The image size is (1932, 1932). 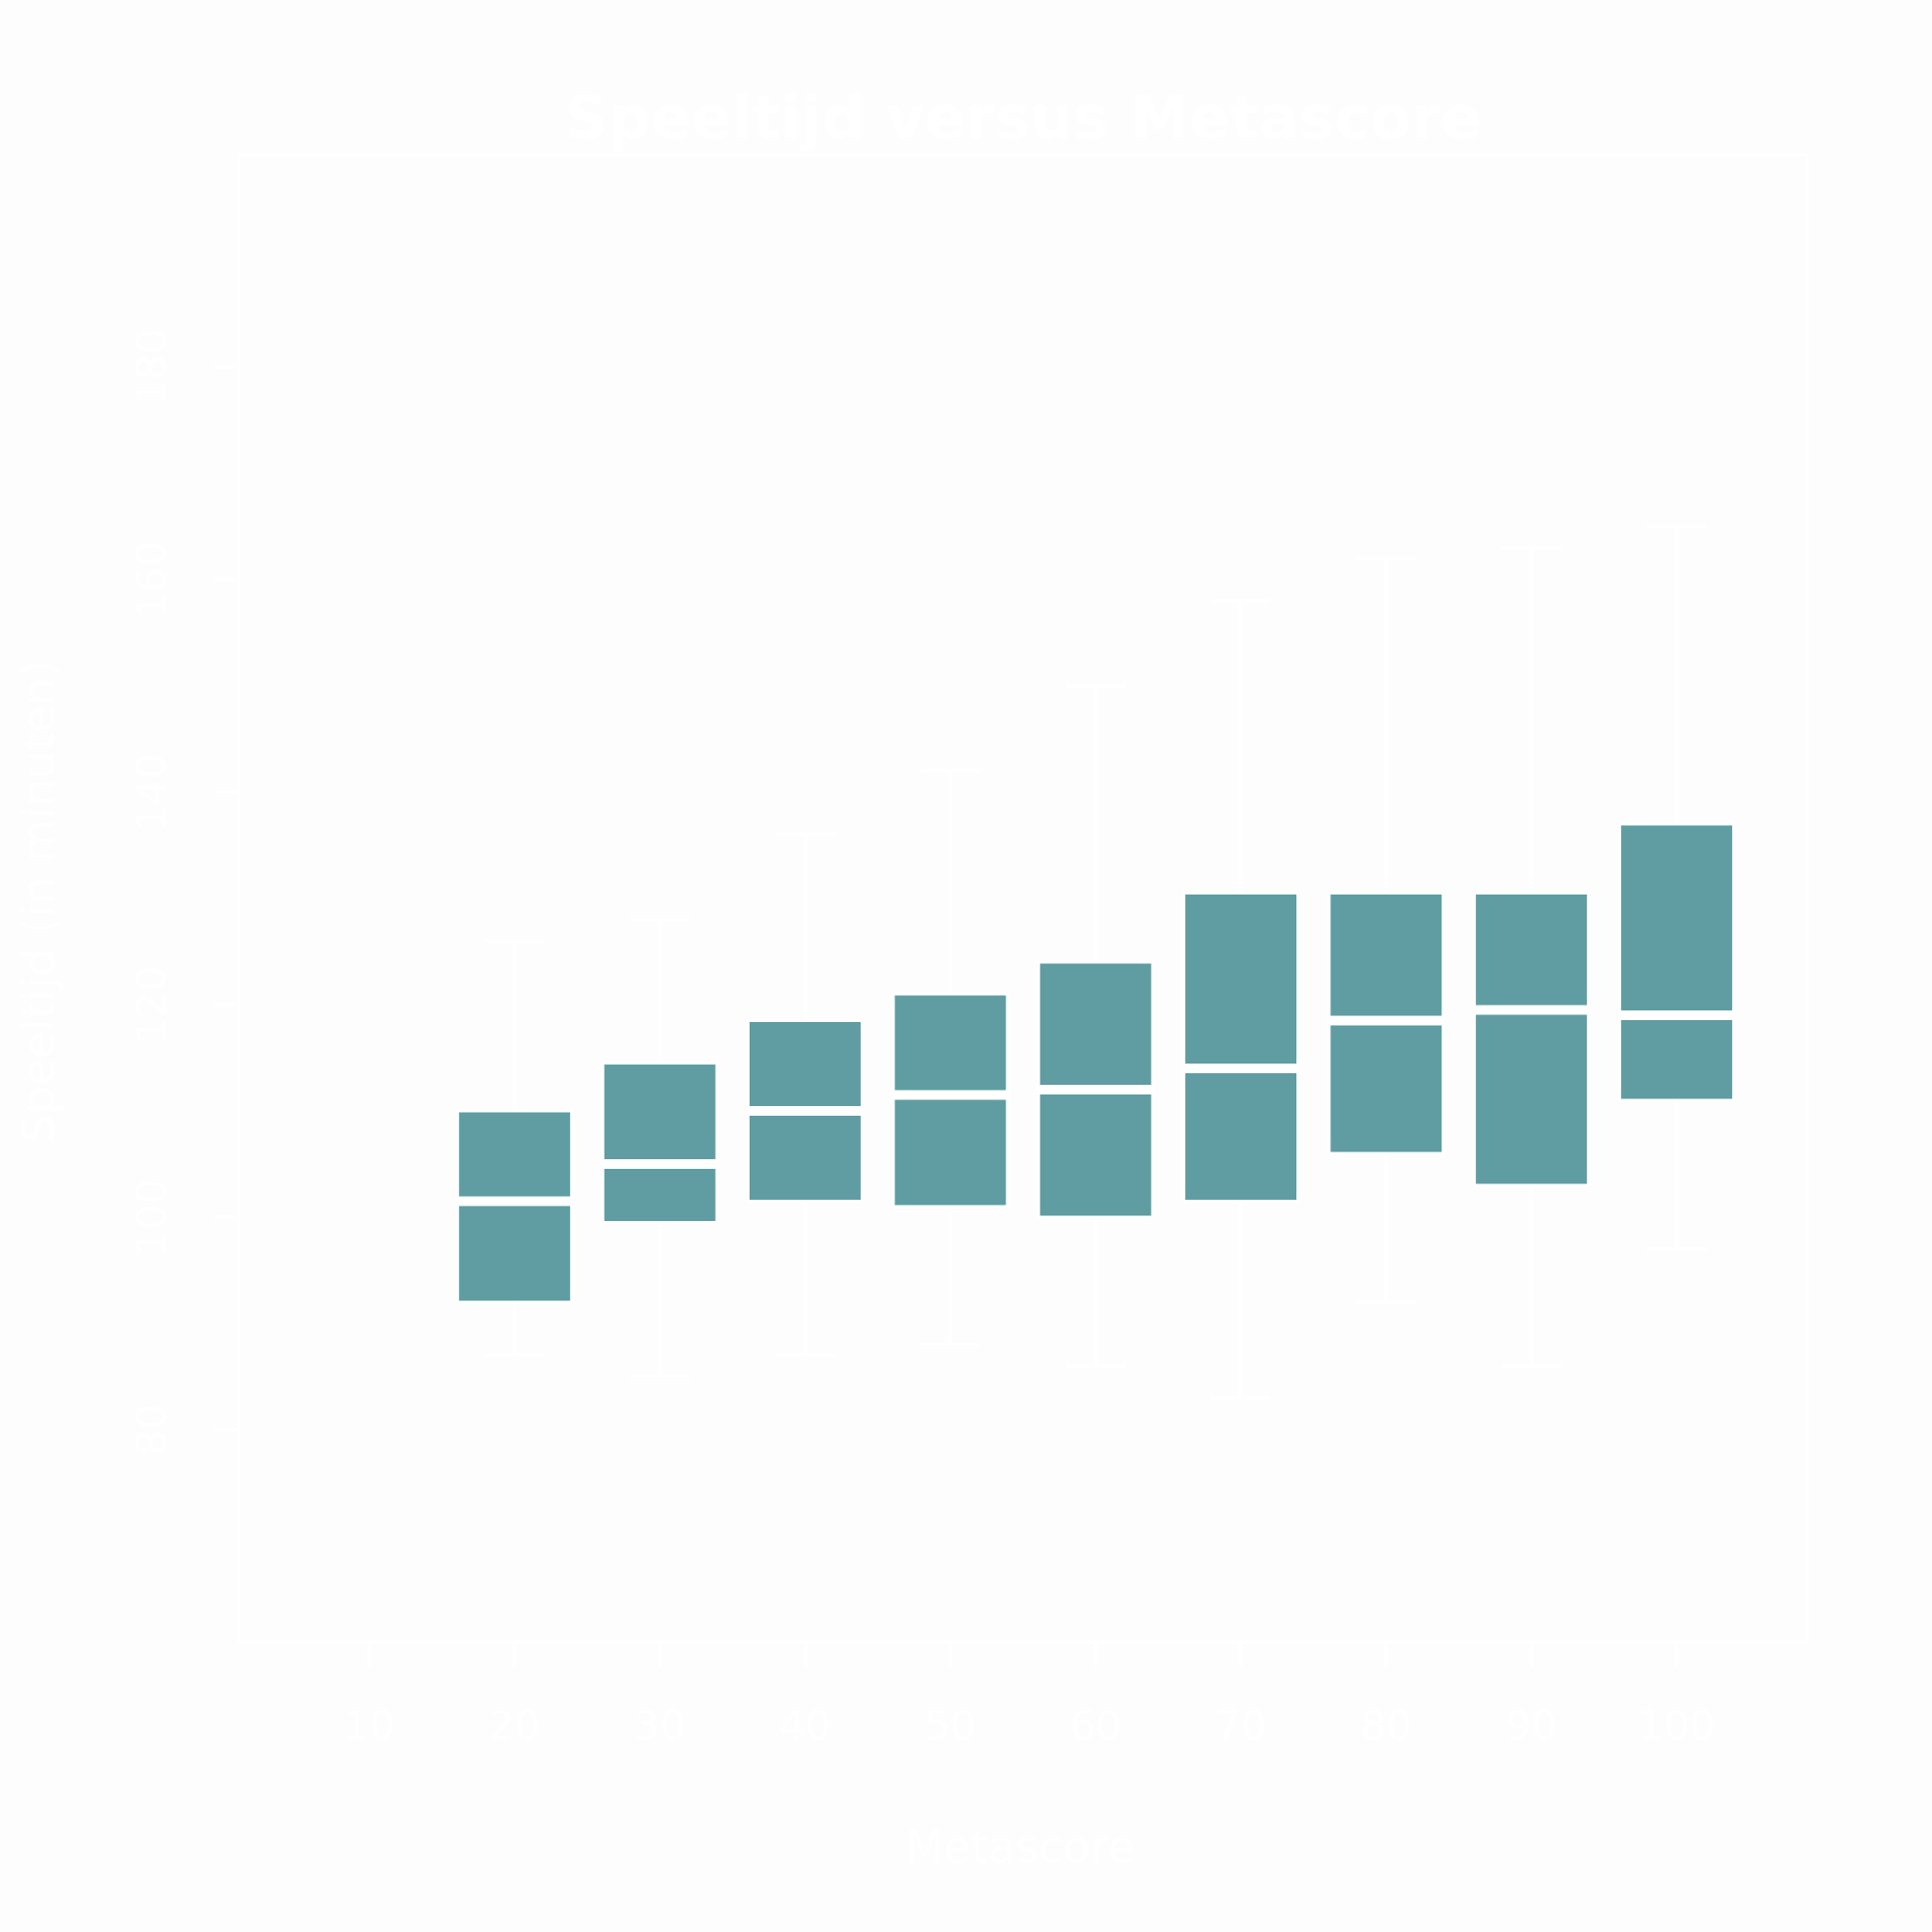 What do you see at coordinates (152, 1429) in the screenshot?
I see `y-tick-label: 80` at bounding box center [152, 1429].